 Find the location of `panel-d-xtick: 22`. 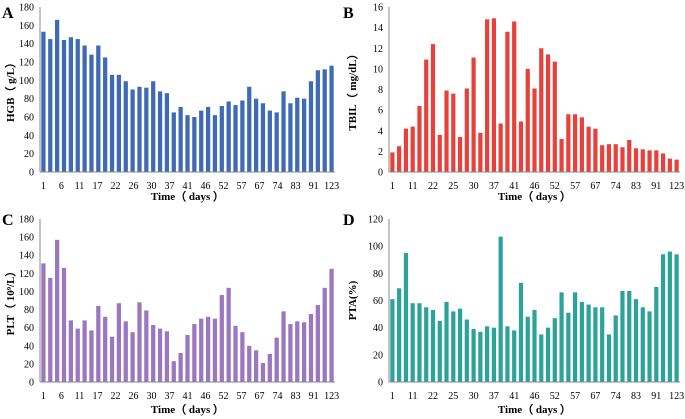

panel-d-xtick: 22 is located at coordinates (433, 396).